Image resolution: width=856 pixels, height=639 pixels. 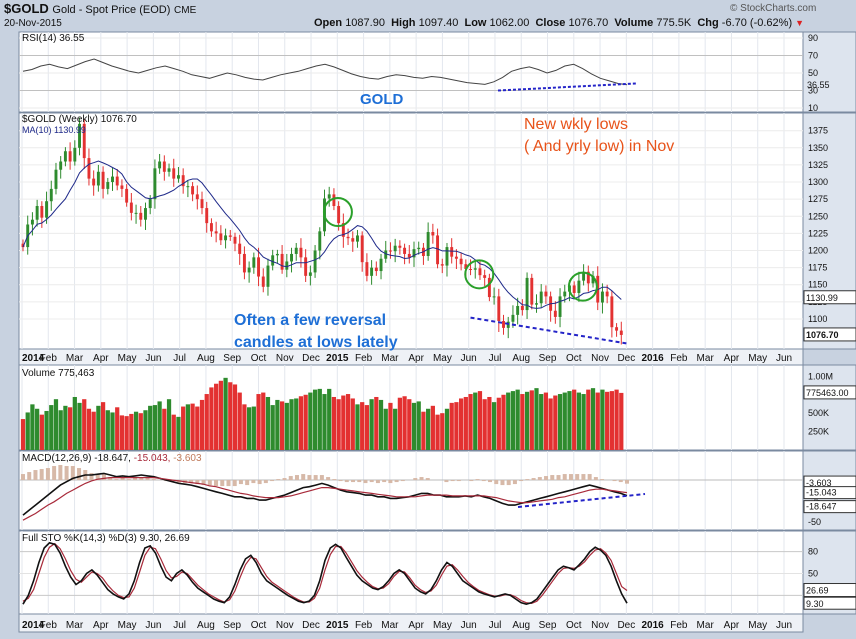 I want to click on x-tick-label: Mar, so click(x=706, y=358).